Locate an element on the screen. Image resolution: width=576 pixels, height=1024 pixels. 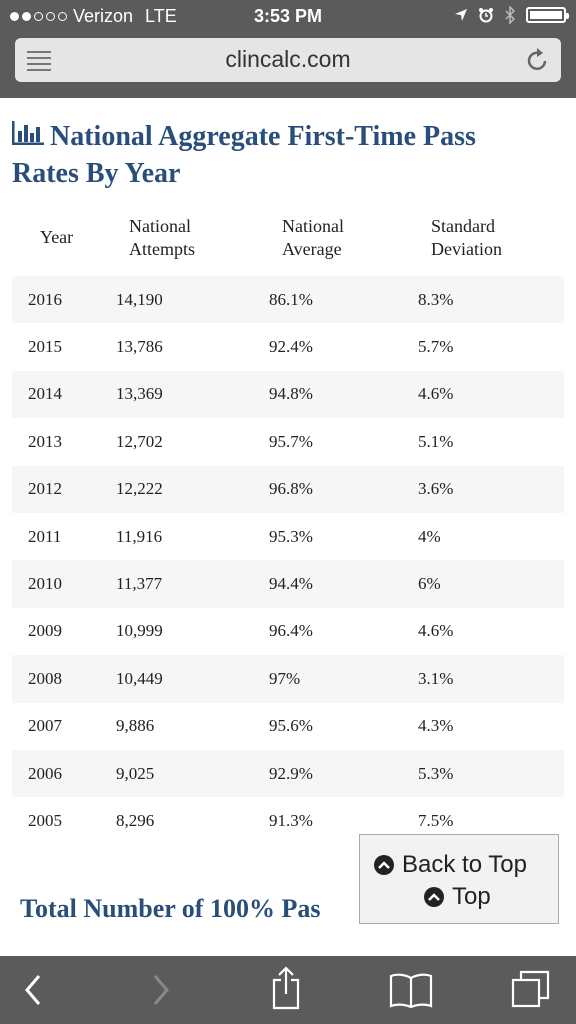
section-title-total: Total Number of 100% Pas is located at coordinates (170, 908).